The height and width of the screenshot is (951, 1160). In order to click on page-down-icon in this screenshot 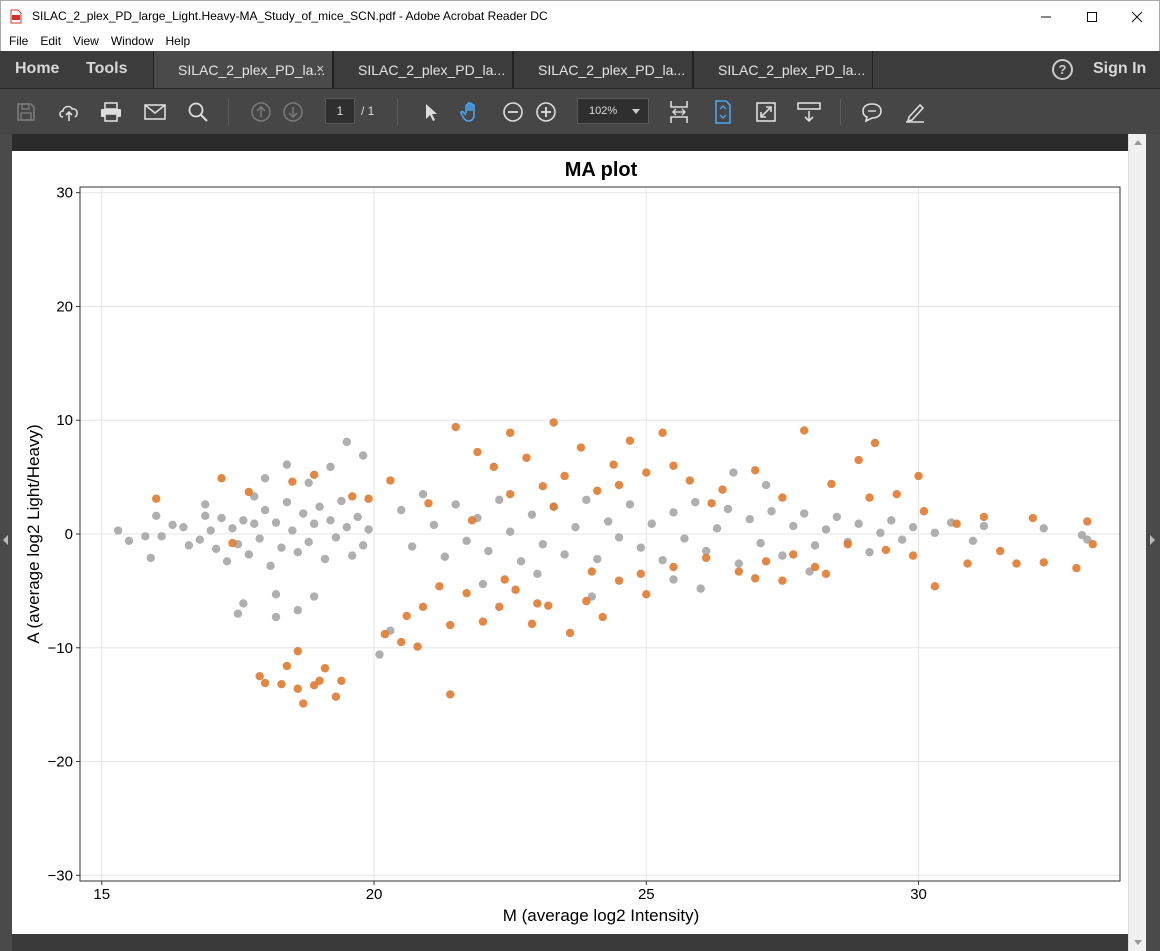, I will do `click(293, 112)`.